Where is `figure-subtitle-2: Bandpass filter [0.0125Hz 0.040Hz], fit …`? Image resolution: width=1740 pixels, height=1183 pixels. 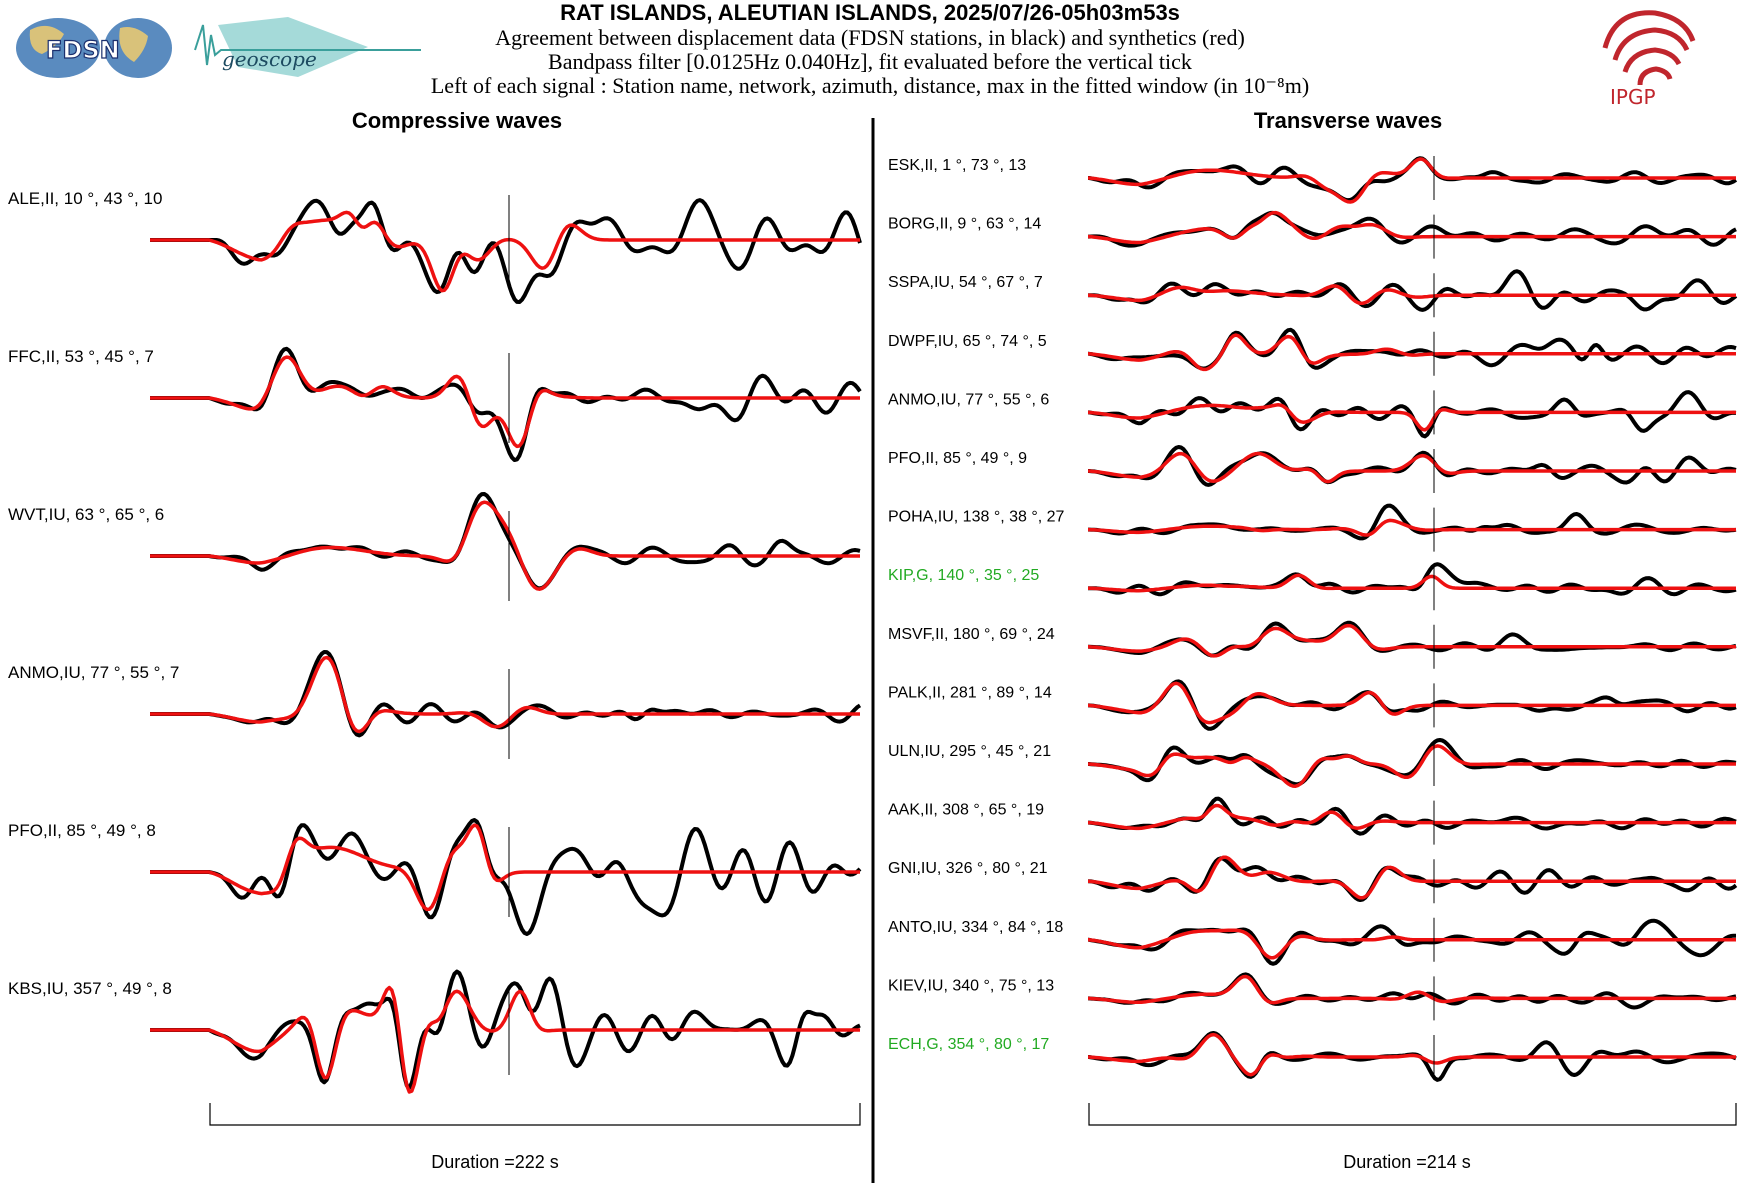 figure-subtitle-2: Bandpass filter [0.0125Hz 0.040Hz], fit … is located at coordinates (870, 61).